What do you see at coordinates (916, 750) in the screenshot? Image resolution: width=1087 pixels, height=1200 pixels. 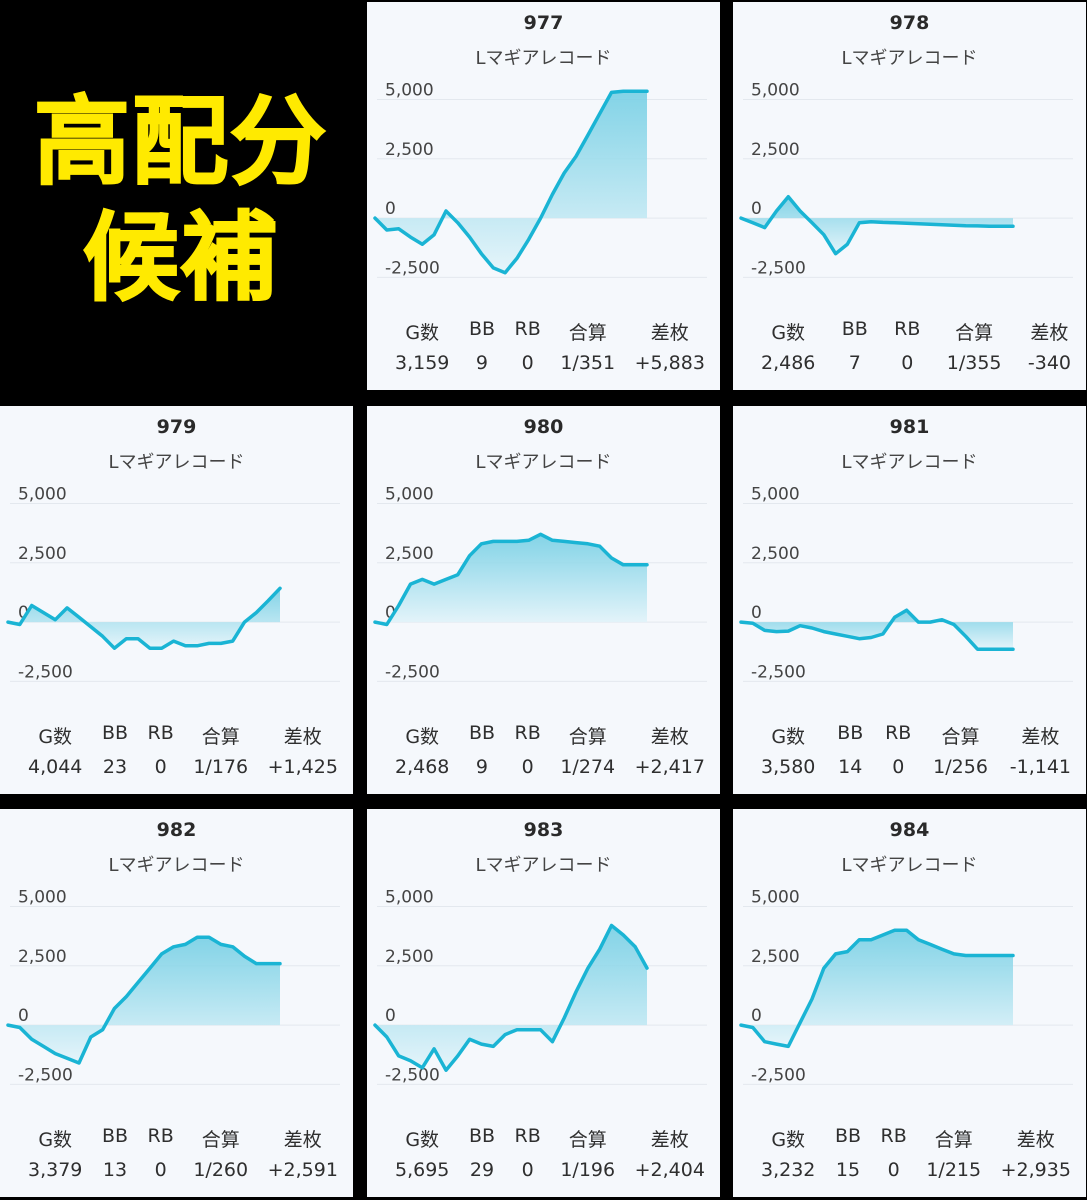 I see `stats-row: G数 3,580 BB 14 RB 0 合算 1/256 差枚 -1,141` at bounding box center [916, 750].